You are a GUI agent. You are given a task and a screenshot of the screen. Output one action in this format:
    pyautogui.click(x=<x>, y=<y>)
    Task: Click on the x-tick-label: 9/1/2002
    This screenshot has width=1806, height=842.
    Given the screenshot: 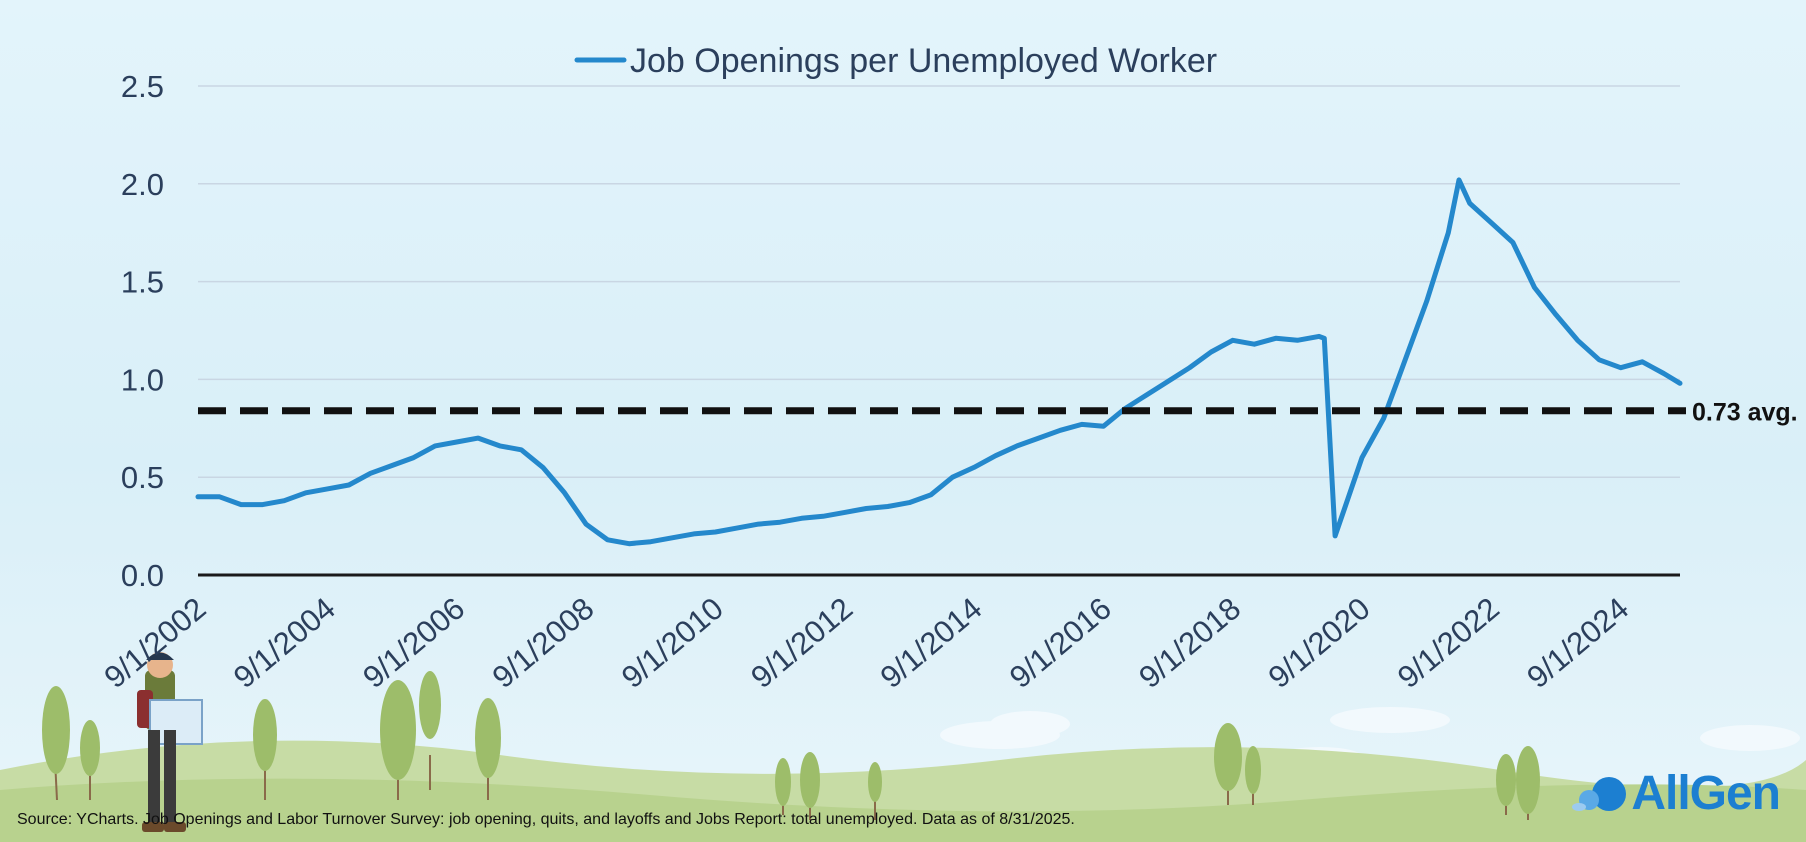 What is the action you would take?
    pyautogui.click(x=155, y=643)
    